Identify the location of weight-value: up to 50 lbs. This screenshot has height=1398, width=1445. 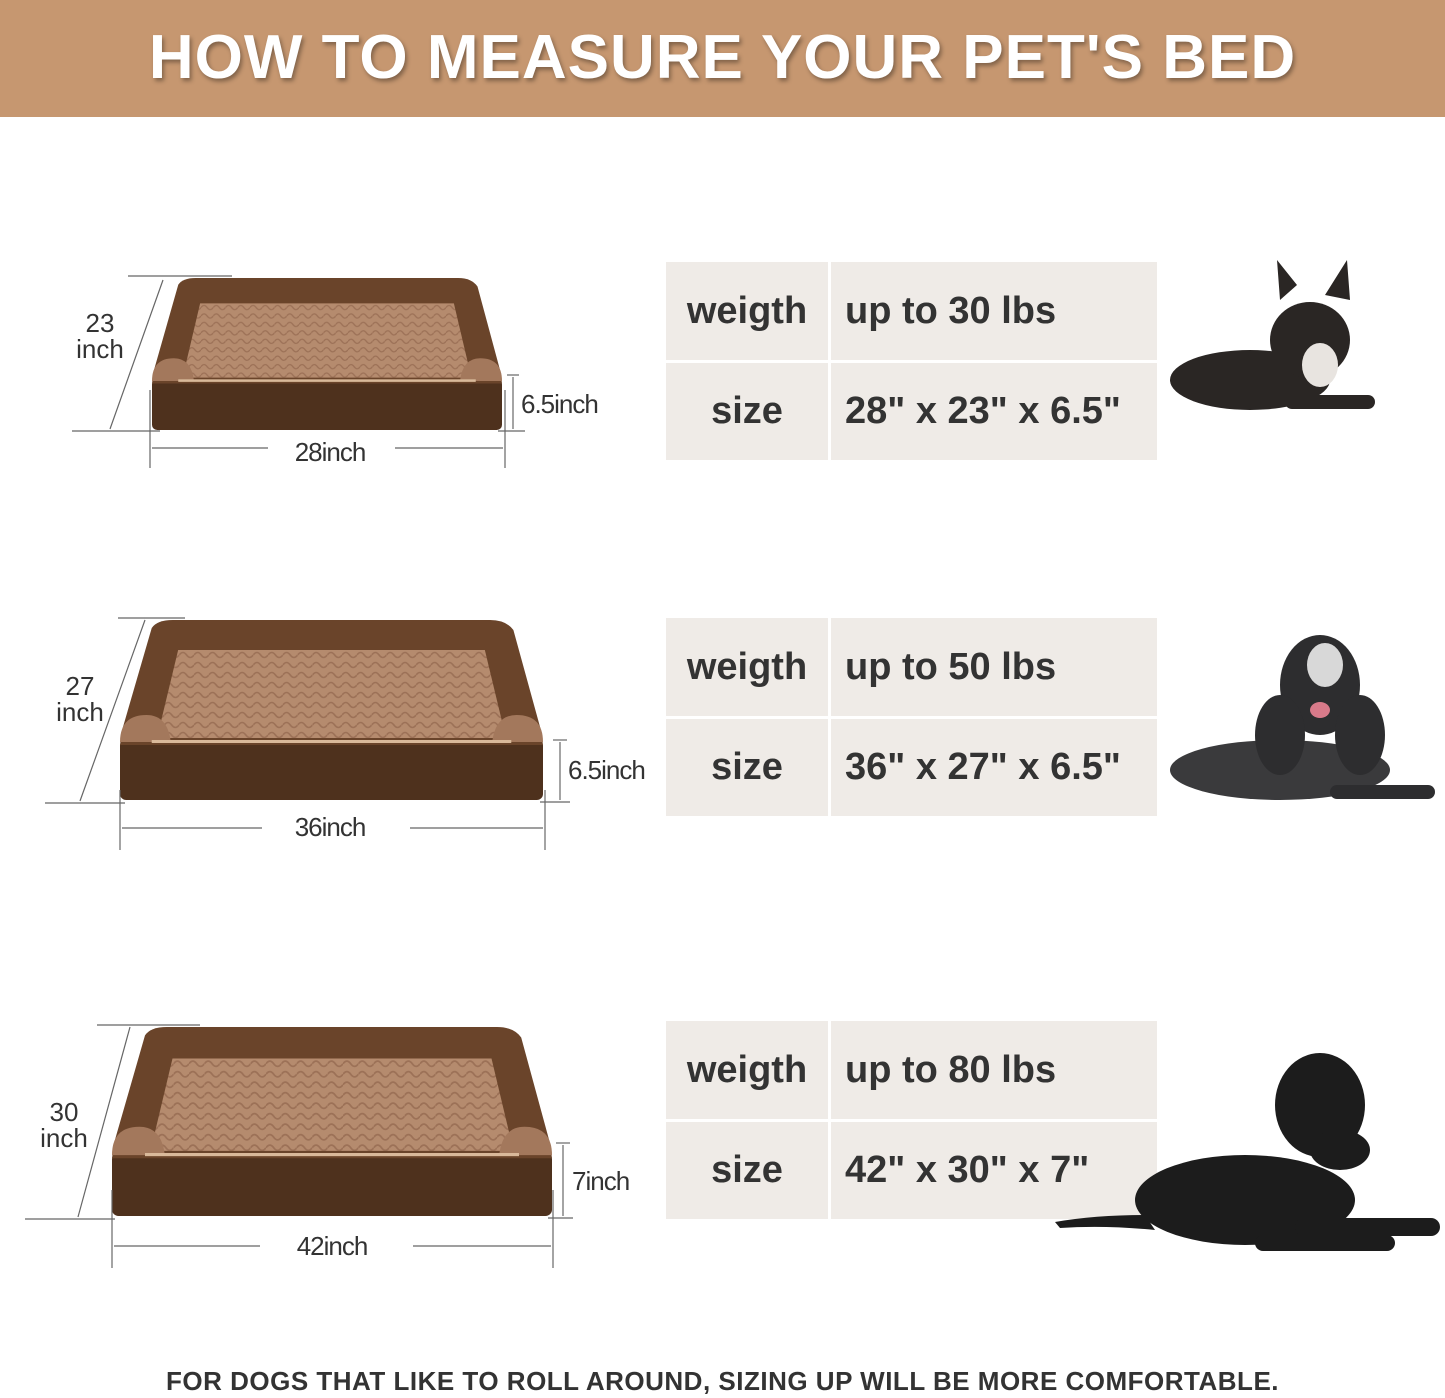
(994, 667).